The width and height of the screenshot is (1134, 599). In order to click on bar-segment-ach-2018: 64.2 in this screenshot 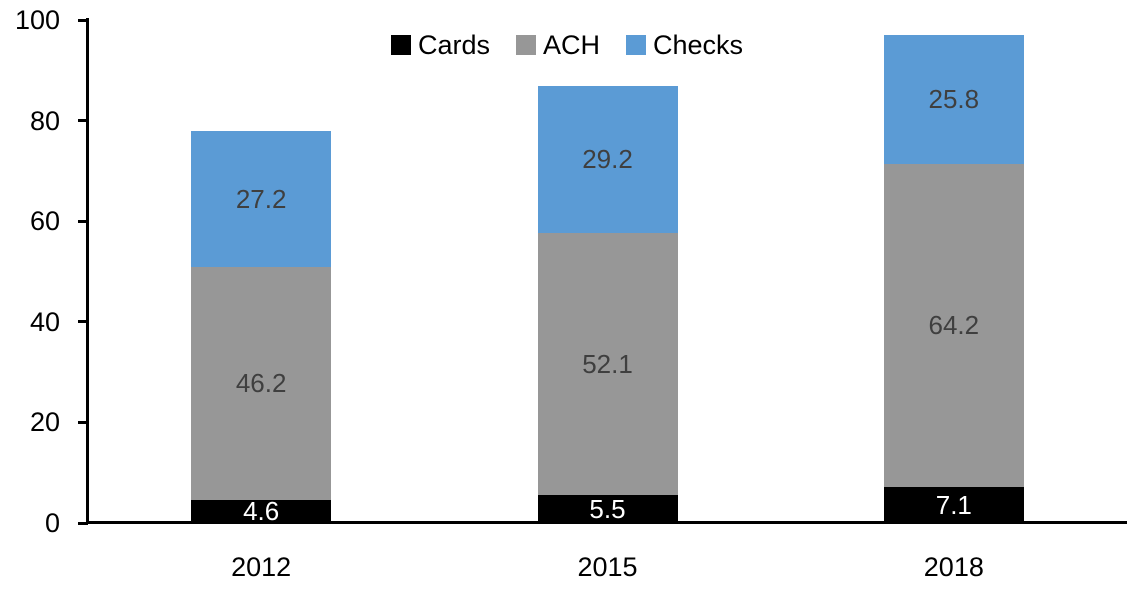, I will do `click(953, 326)`.